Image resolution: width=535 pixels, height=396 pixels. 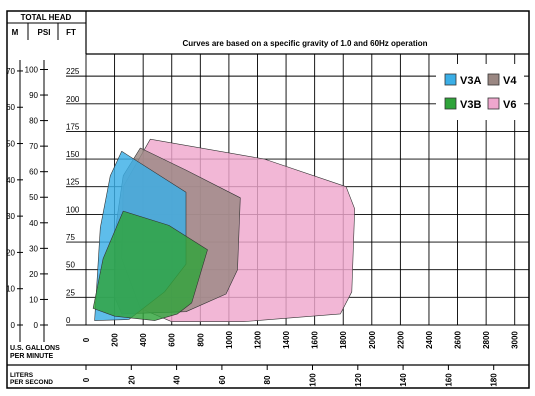 I want to click on lps-axis-label: LITERS, so click(x=22, y=375).